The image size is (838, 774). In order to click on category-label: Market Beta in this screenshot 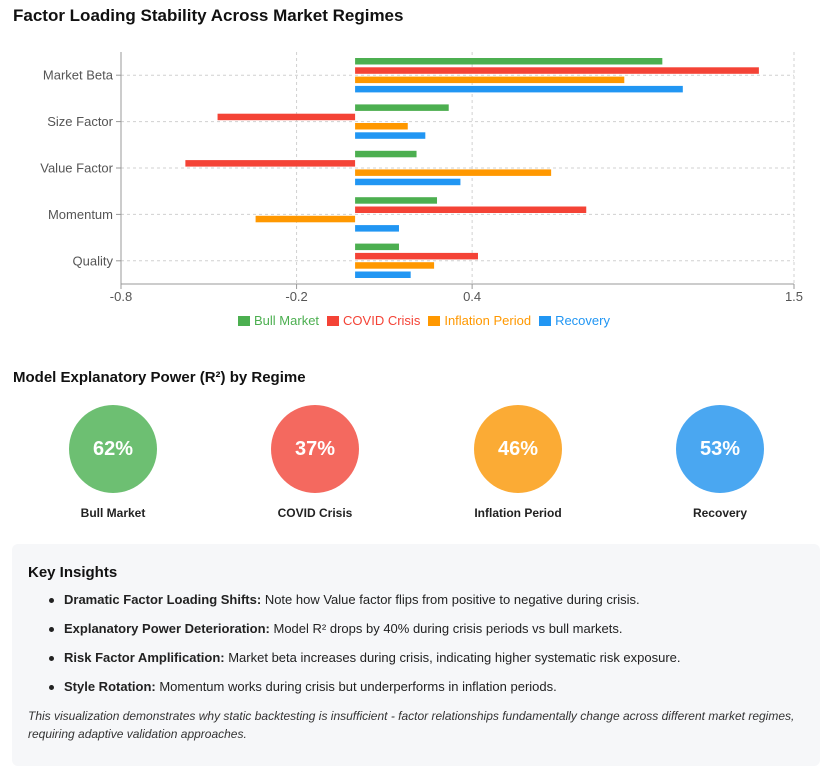, I will do `click(78, 75)`.